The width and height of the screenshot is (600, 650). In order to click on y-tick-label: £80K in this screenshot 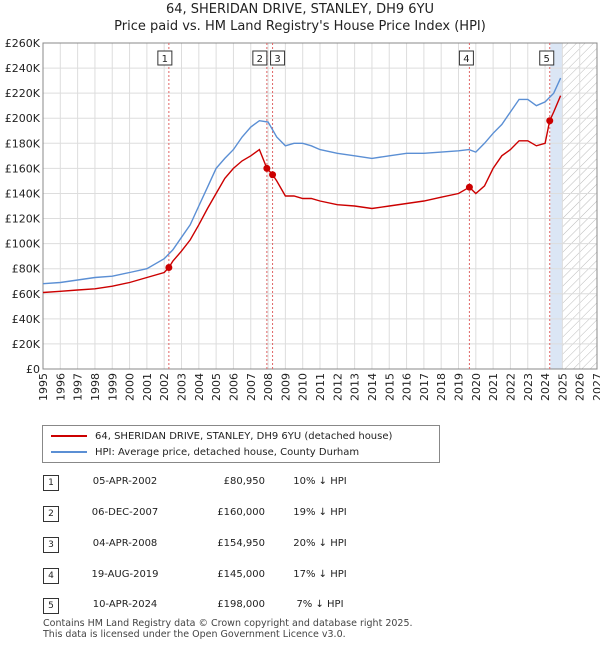, I will do `click(26, 269)`.